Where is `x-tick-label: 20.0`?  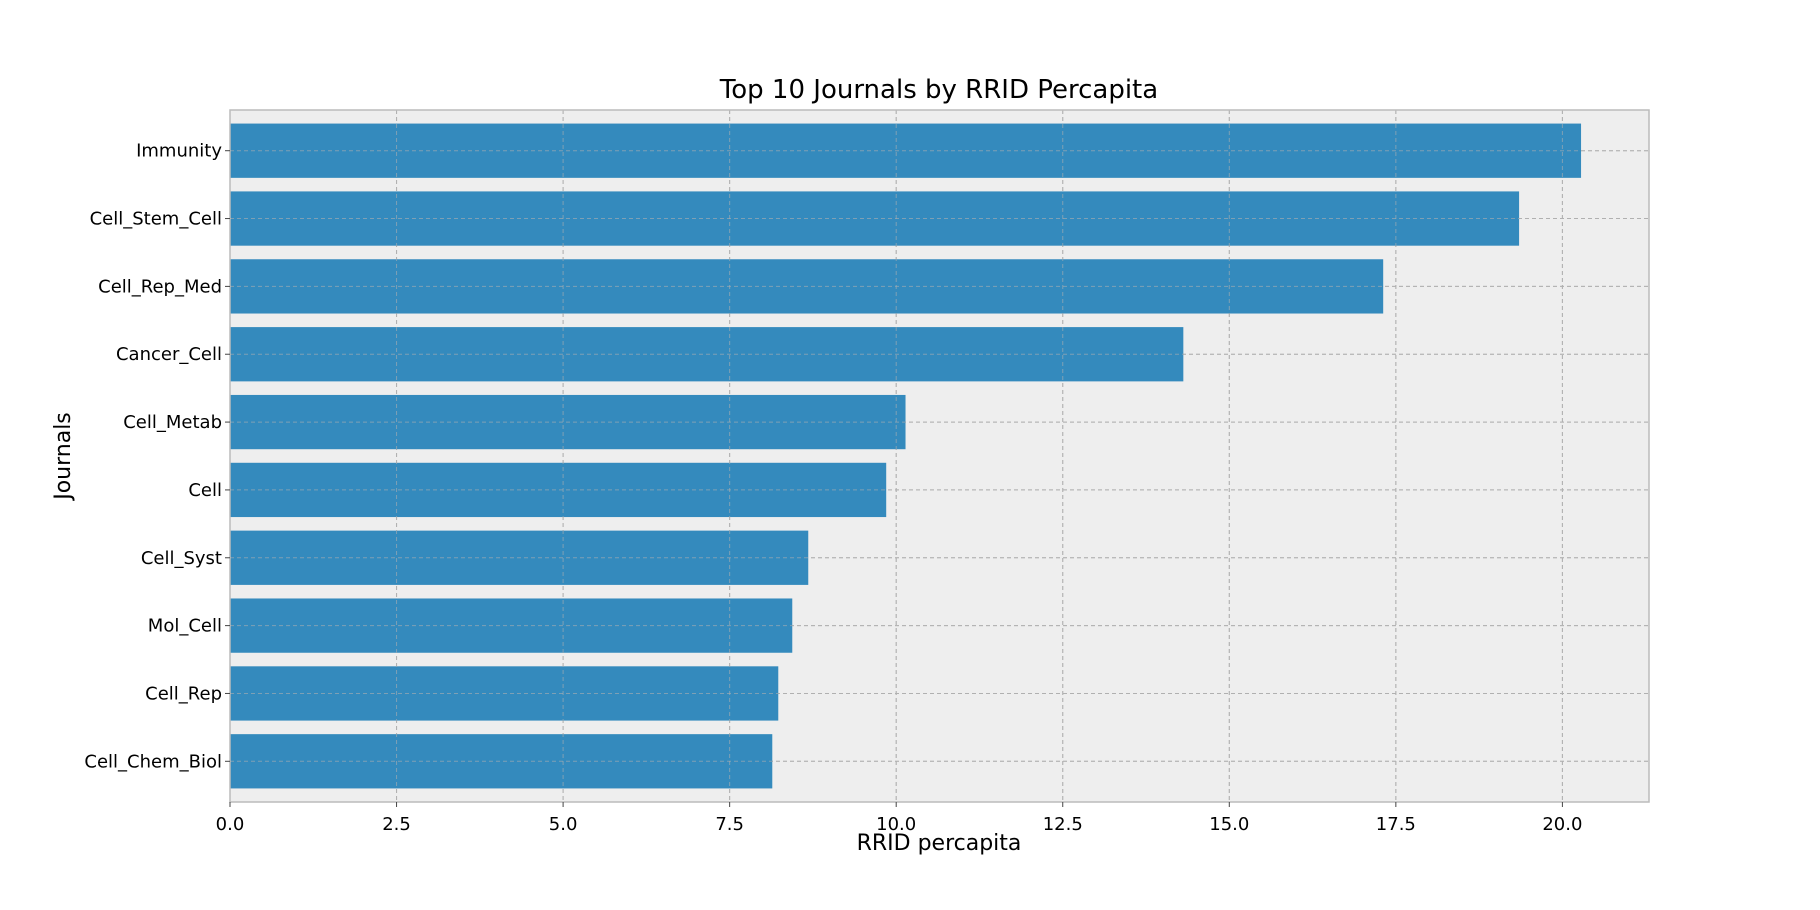
x-tick-label: 20.0 is located at coordinates (1562, 824).